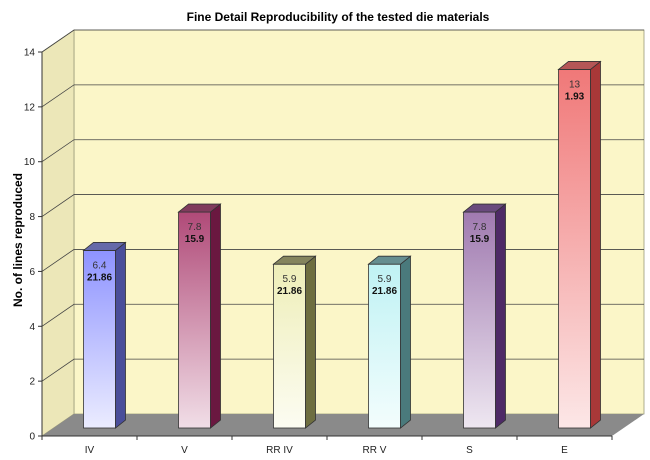 This screenshot has width=650, height=460. I want to click on bar-e, so click(579, 244).